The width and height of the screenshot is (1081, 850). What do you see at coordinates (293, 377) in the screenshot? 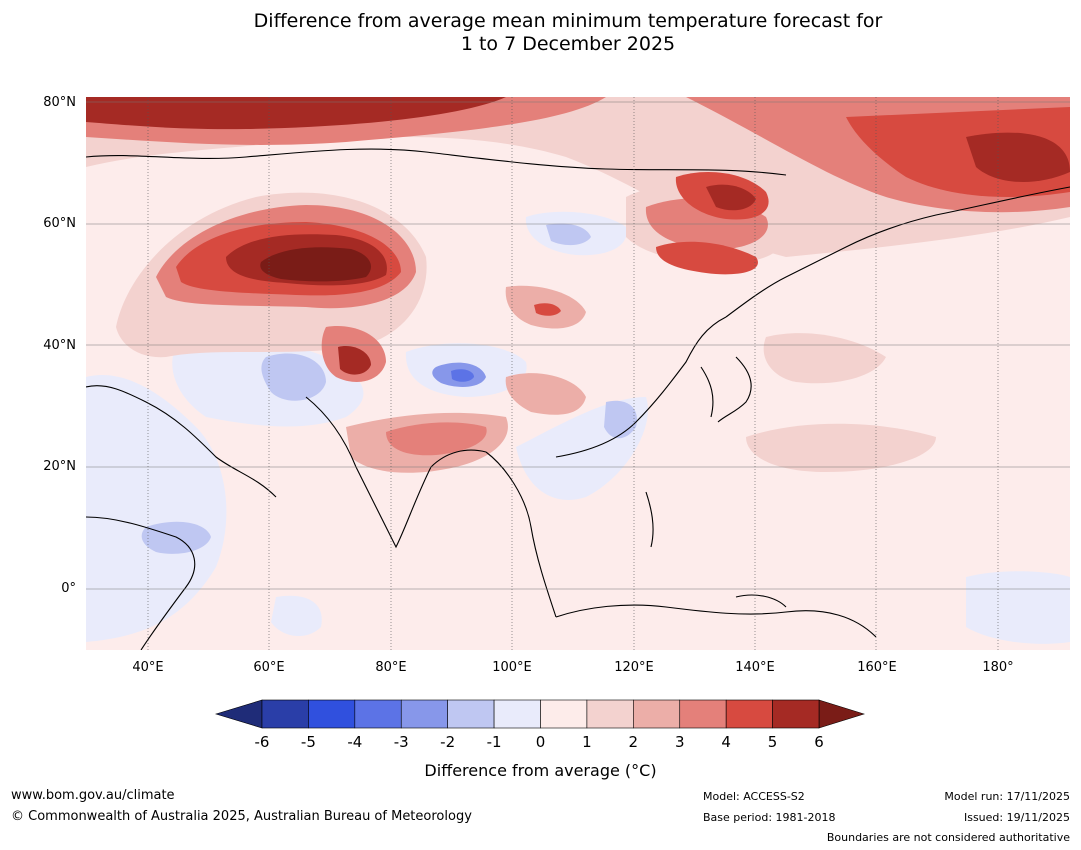
I see `anomaly-cool-iran-core` at bounding box center [293, 377].